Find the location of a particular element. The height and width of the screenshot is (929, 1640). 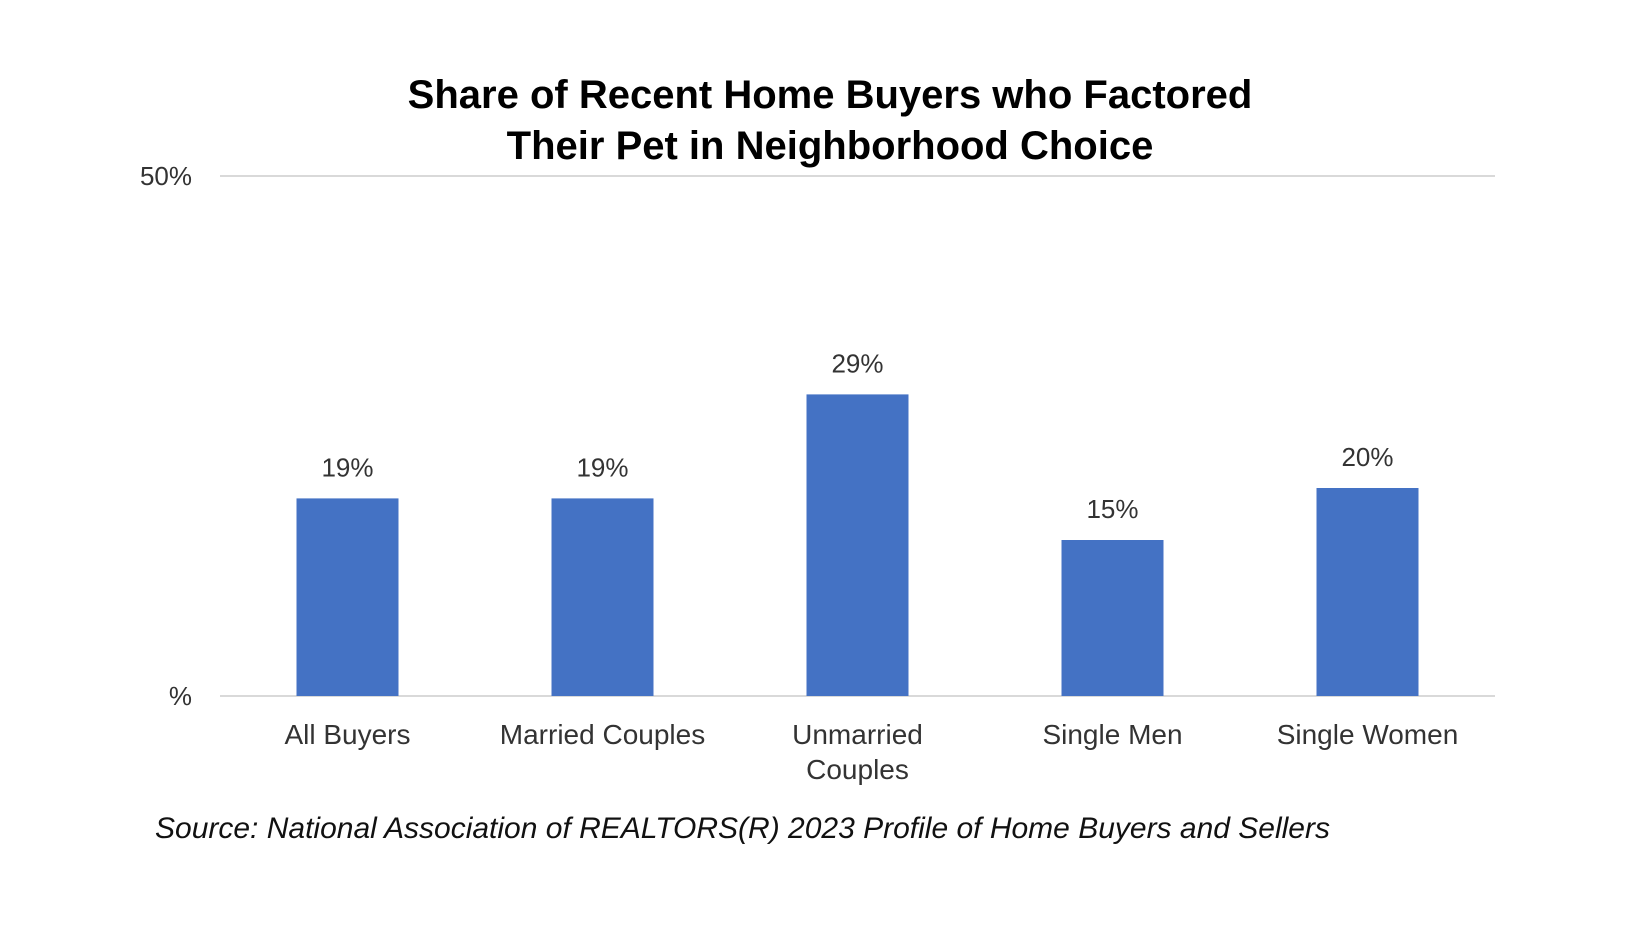

y-axis-ticks: 50%% is located at coordinates (166, 436).